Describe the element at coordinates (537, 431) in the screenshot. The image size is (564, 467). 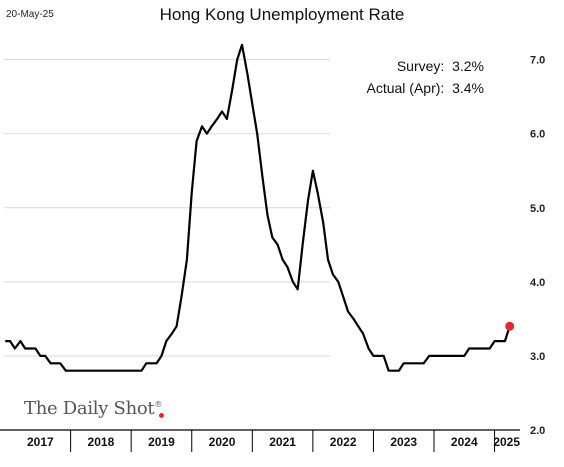
I see `y-tick-label: 2.0` at that location.